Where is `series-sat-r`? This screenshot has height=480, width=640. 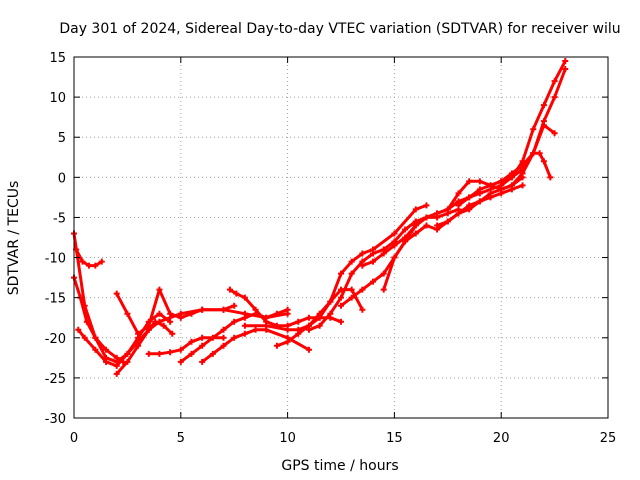
series-sat-r is located at coordinates (501, 147).